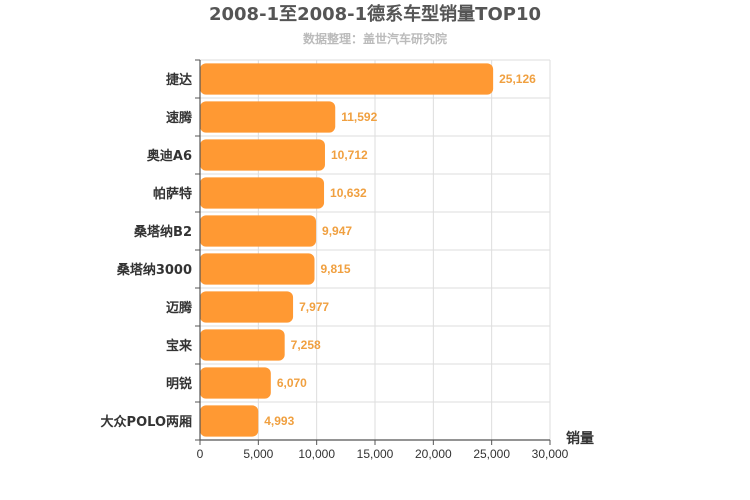  I want to click on category-label: 速腾, so click(179, 118).